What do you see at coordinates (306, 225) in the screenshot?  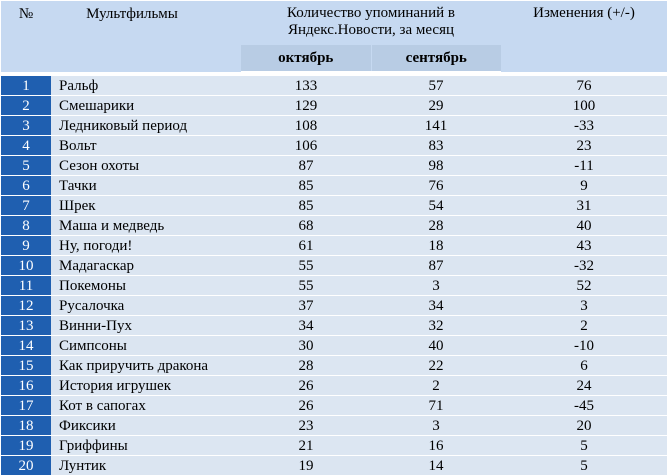 I see `october-count: 68` at bounding box center [306, 225].